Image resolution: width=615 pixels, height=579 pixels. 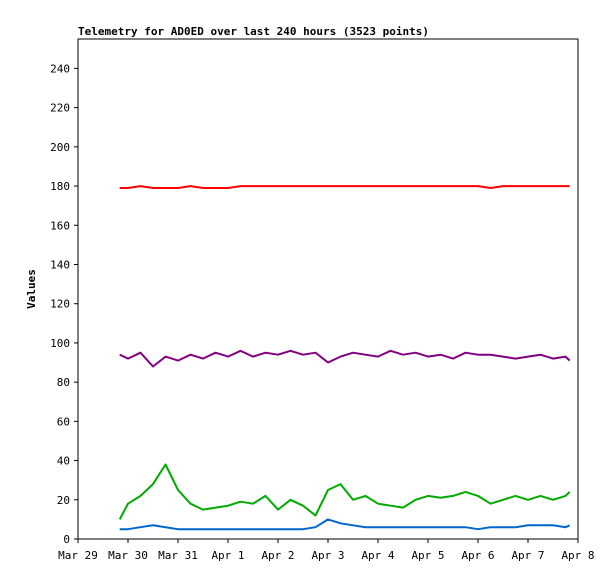 What do you see at coordinates (60, 108) in the screenshot?
I see `y-tick-label: 220` at bounding box center [60, 108].